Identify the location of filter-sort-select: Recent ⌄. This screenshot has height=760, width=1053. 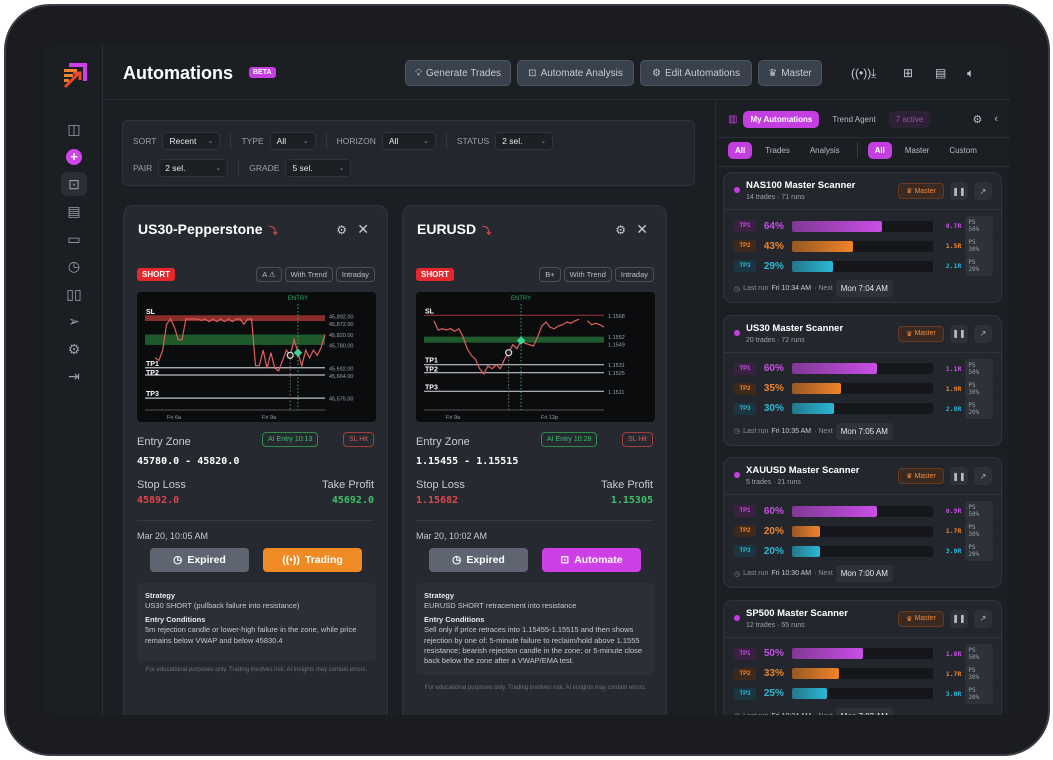
(191, 141).